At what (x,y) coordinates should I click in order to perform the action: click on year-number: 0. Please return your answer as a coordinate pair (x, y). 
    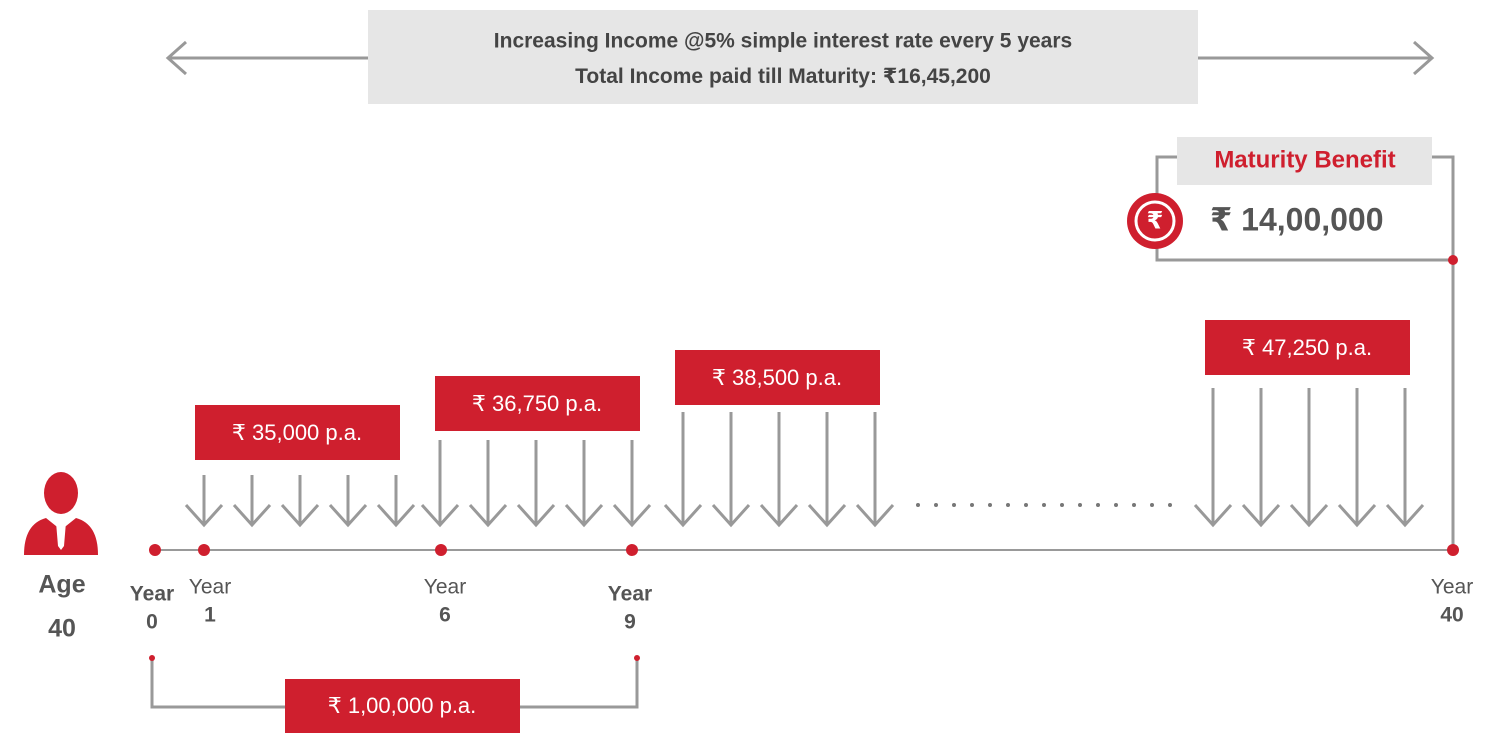
    Looking at the image, I should click on (152, 622).